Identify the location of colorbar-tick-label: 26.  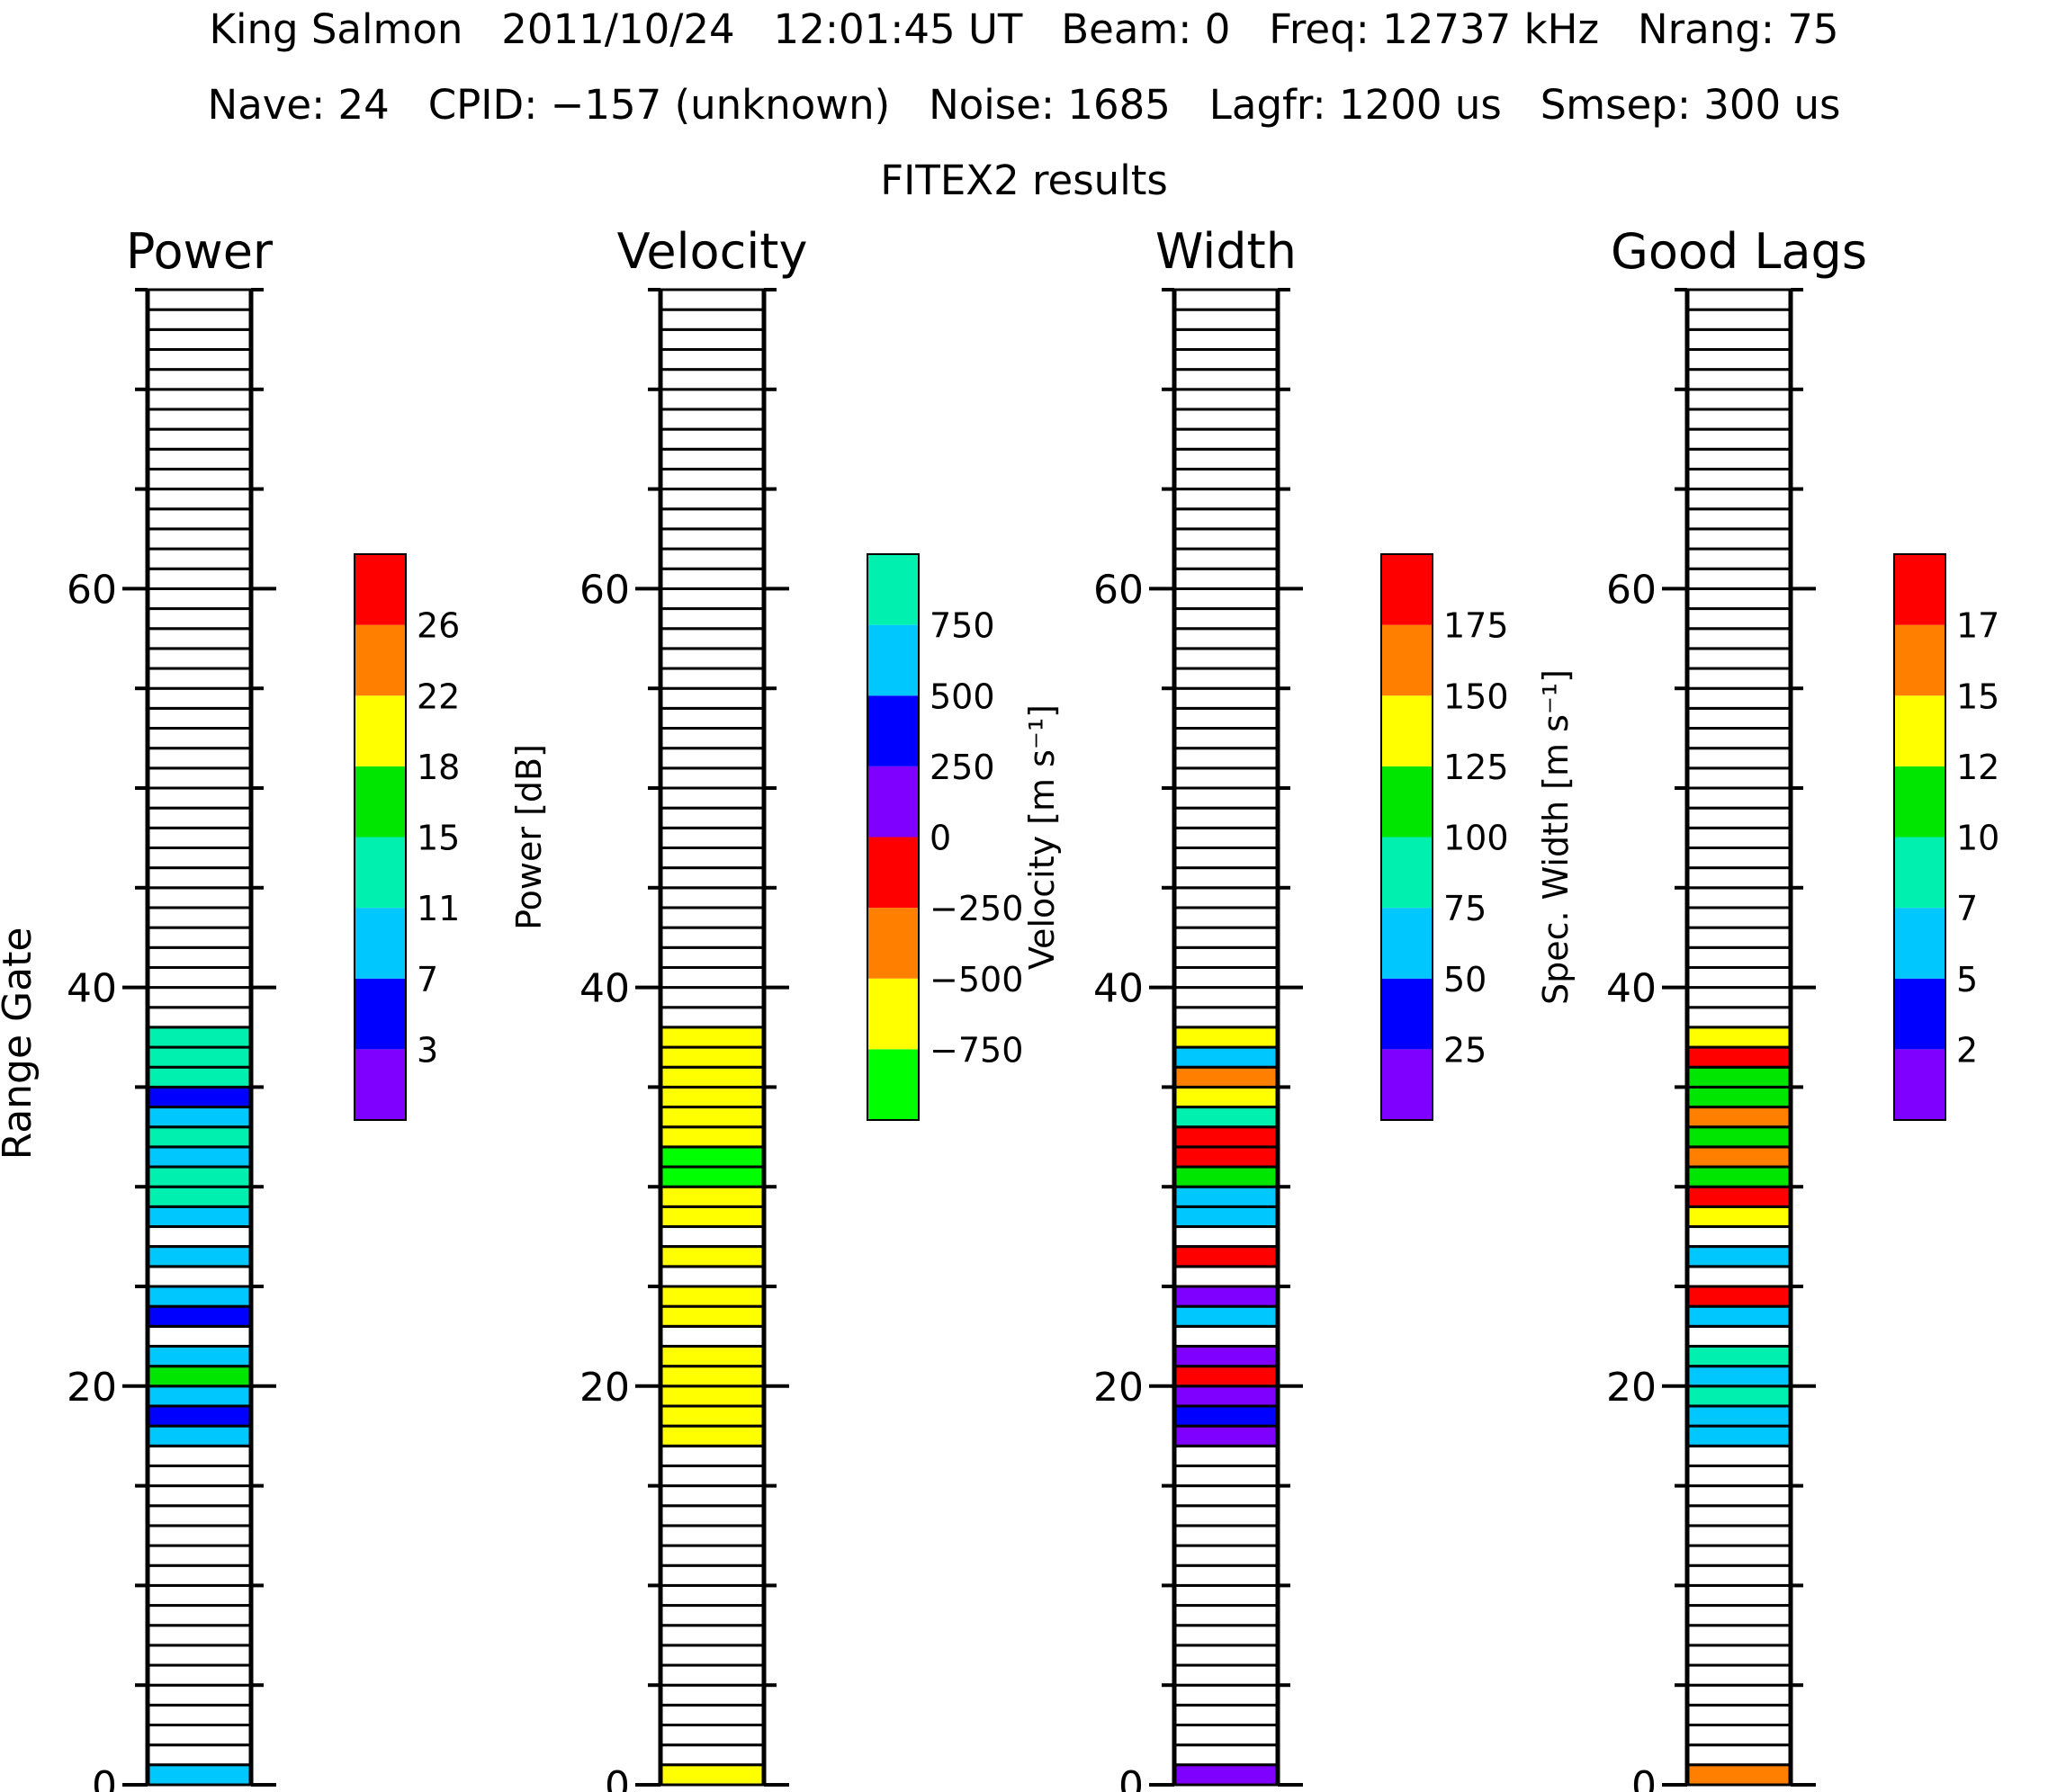
(438, 626).